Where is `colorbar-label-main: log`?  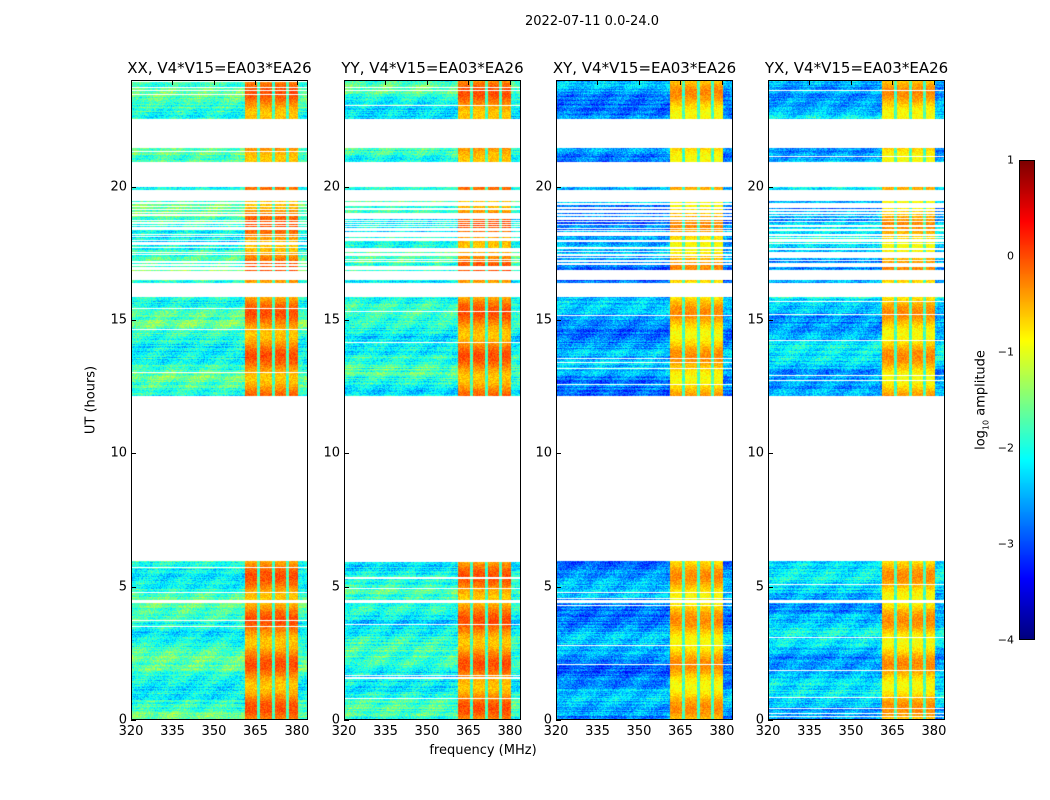
colorbar-label-main: log is located at coordinates (981, 440).